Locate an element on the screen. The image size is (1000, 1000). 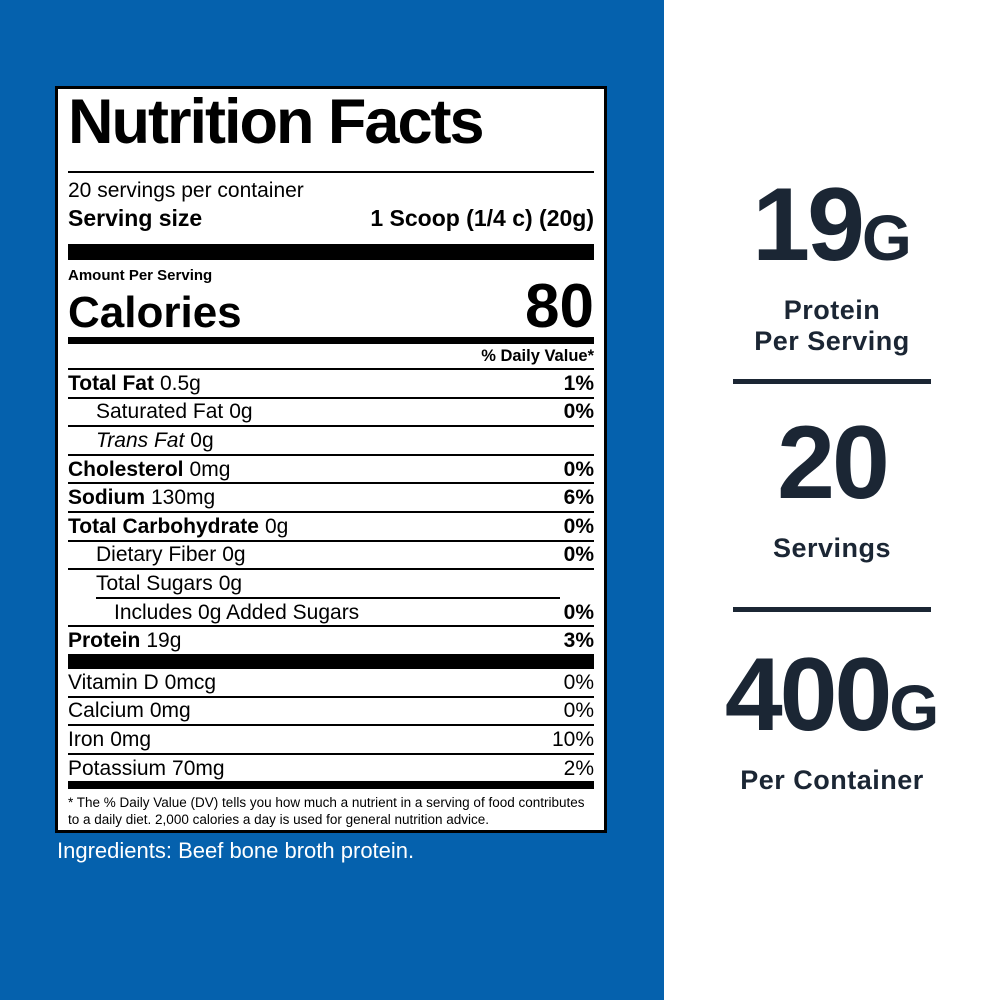
nutrient-name: Protein 19g is located at coordinates (125, 641).